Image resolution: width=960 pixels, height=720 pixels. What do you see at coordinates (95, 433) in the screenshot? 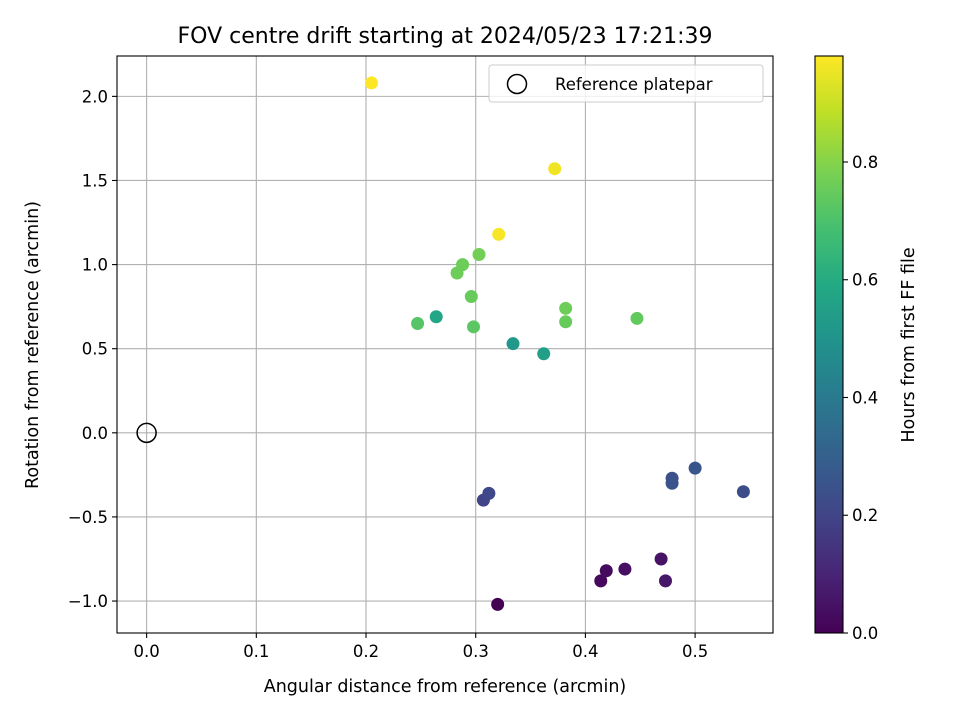
I see `y-tick-label: 0.0` at bounding box center [95, 433].